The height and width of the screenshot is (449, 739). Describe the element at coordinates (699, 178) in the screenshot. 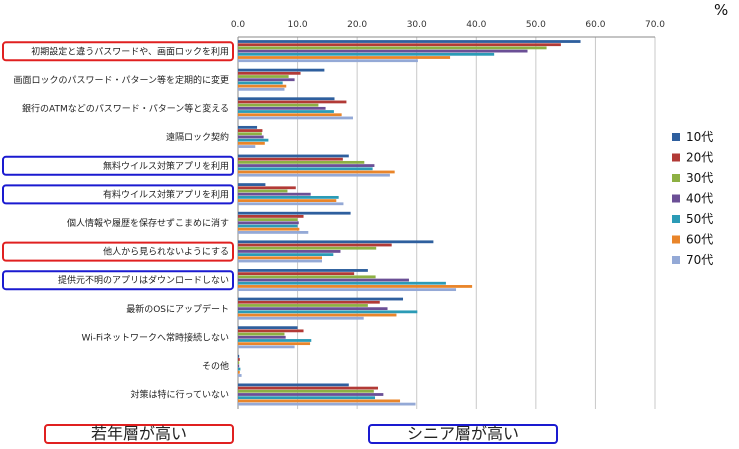

I see `legend-label: 30代` at that location.